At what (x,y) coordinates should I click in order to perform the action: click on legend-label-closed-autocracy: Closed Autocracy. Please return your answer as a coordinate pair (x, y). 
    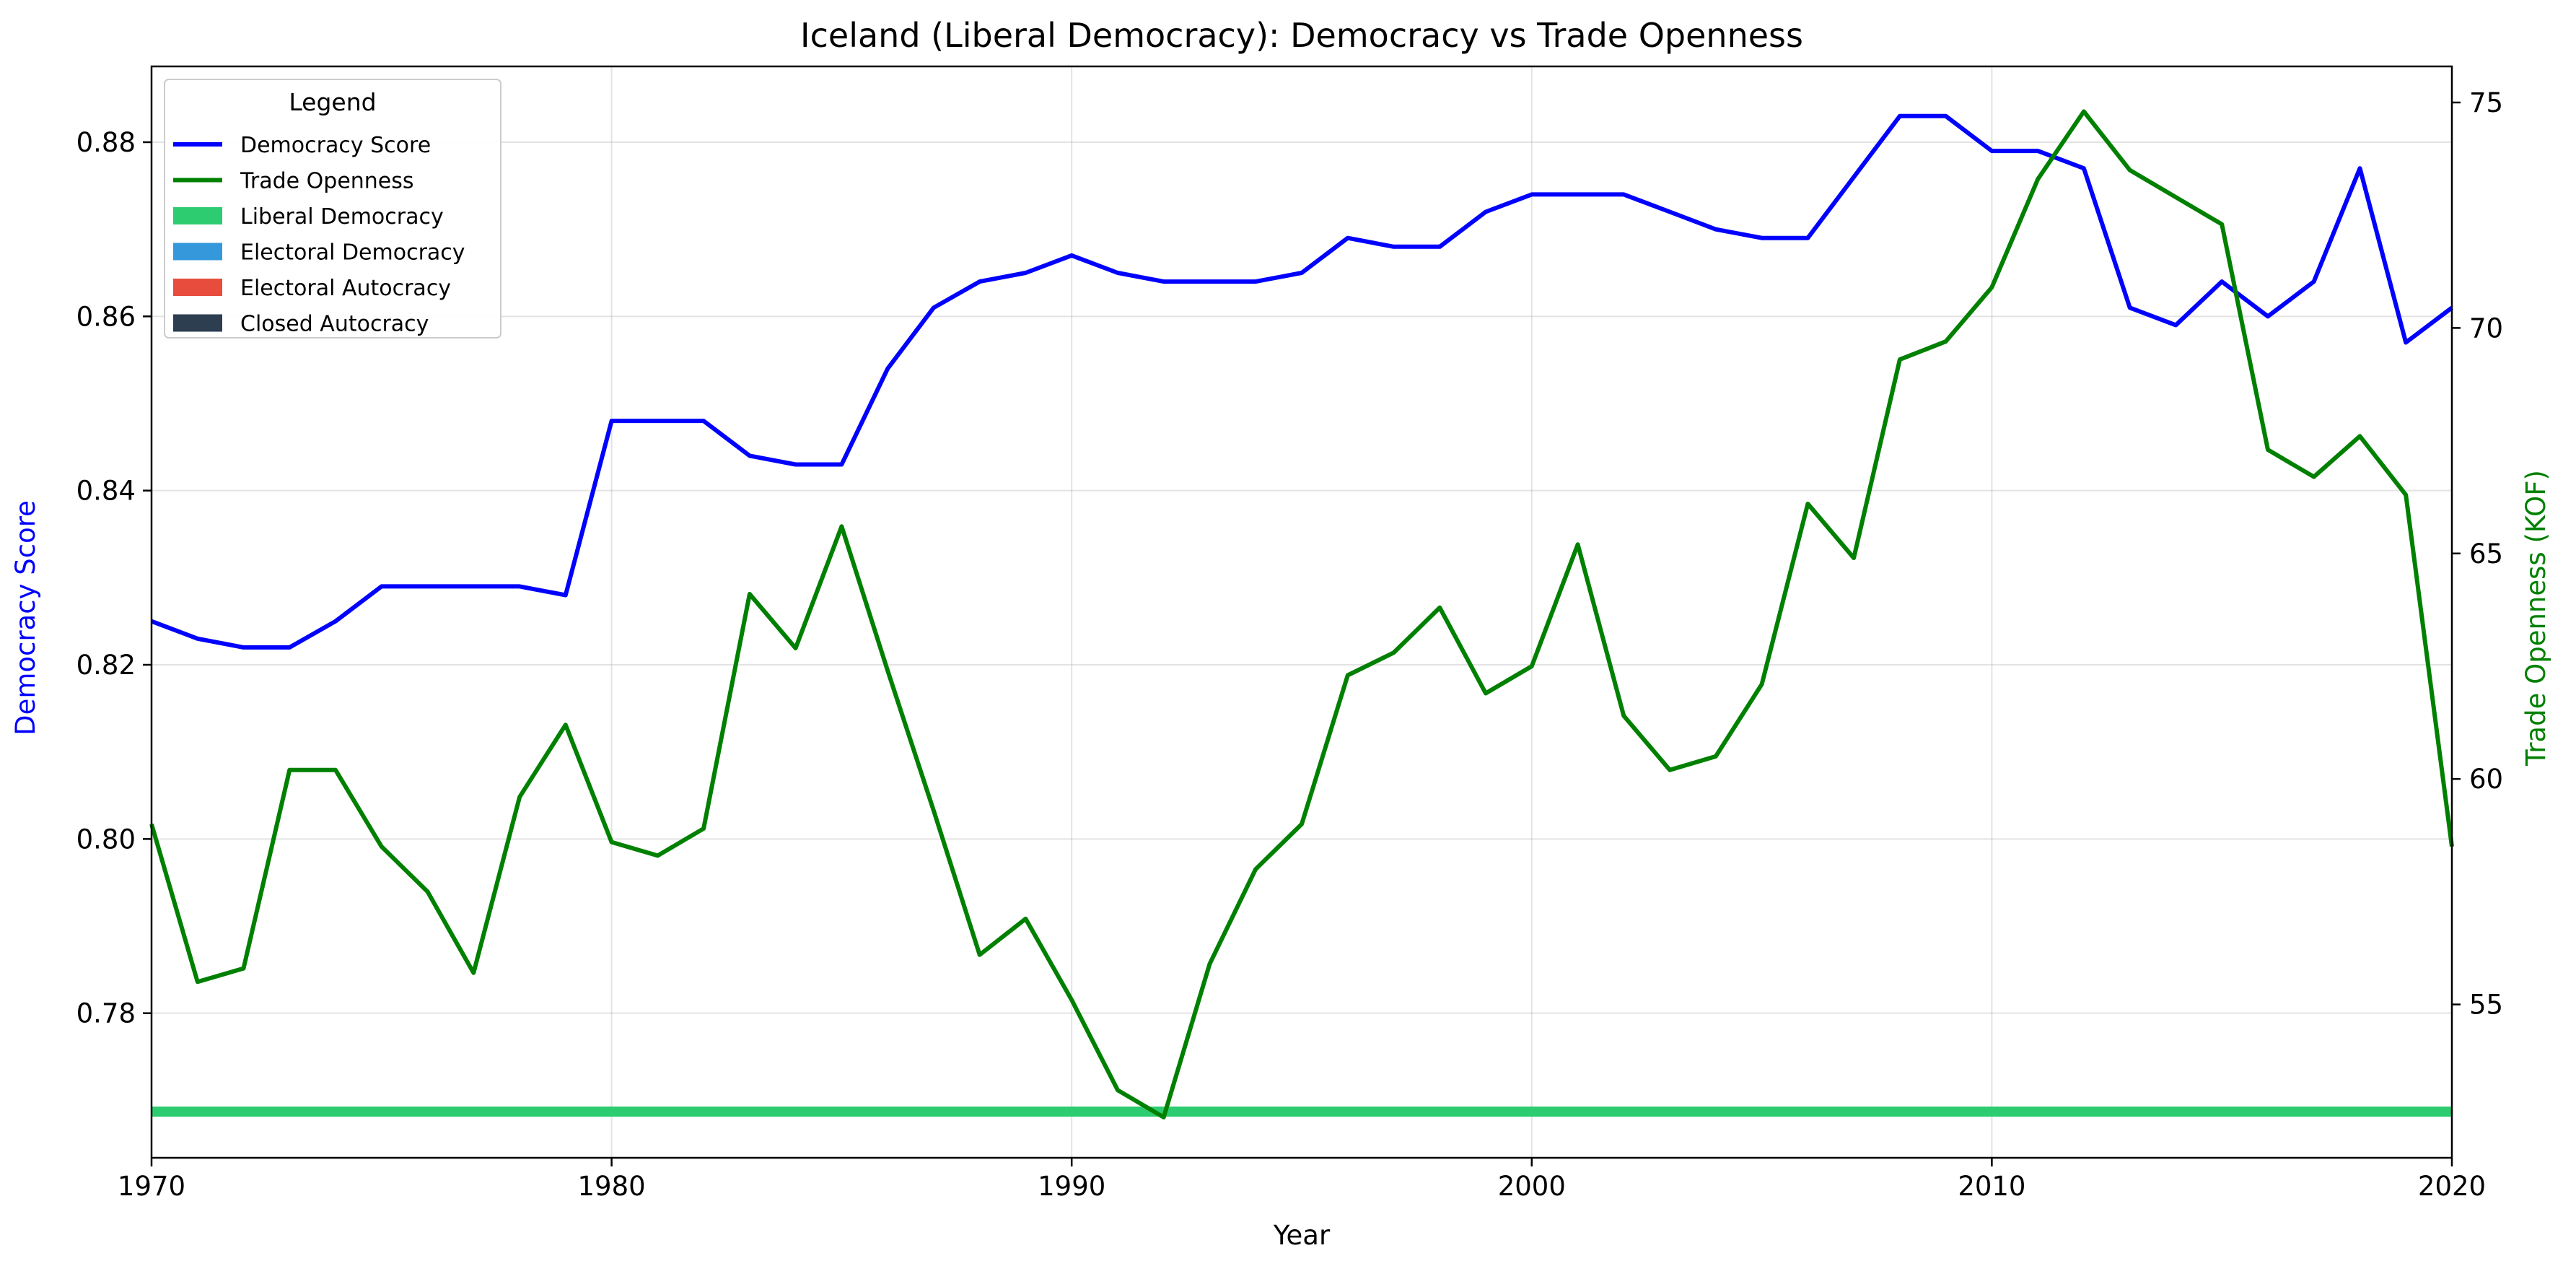
    Looking at the image, I should click on (334, 325).